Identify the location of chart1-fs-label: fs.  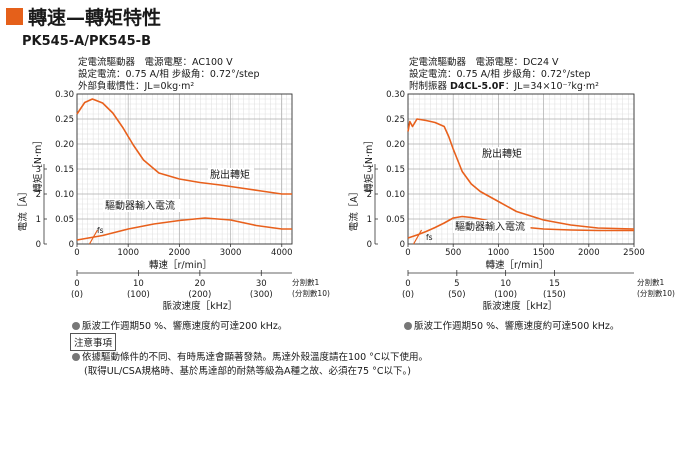
(100, 230).